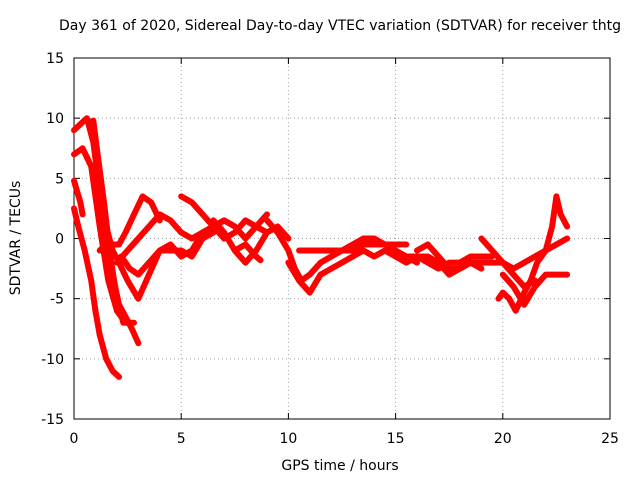 The height and width of the screenshot is (480, 640). What do you see at coordinates (52, 420) in the screenshot?
I see `y-tick-label: -15` at bounding box center [52, 420].